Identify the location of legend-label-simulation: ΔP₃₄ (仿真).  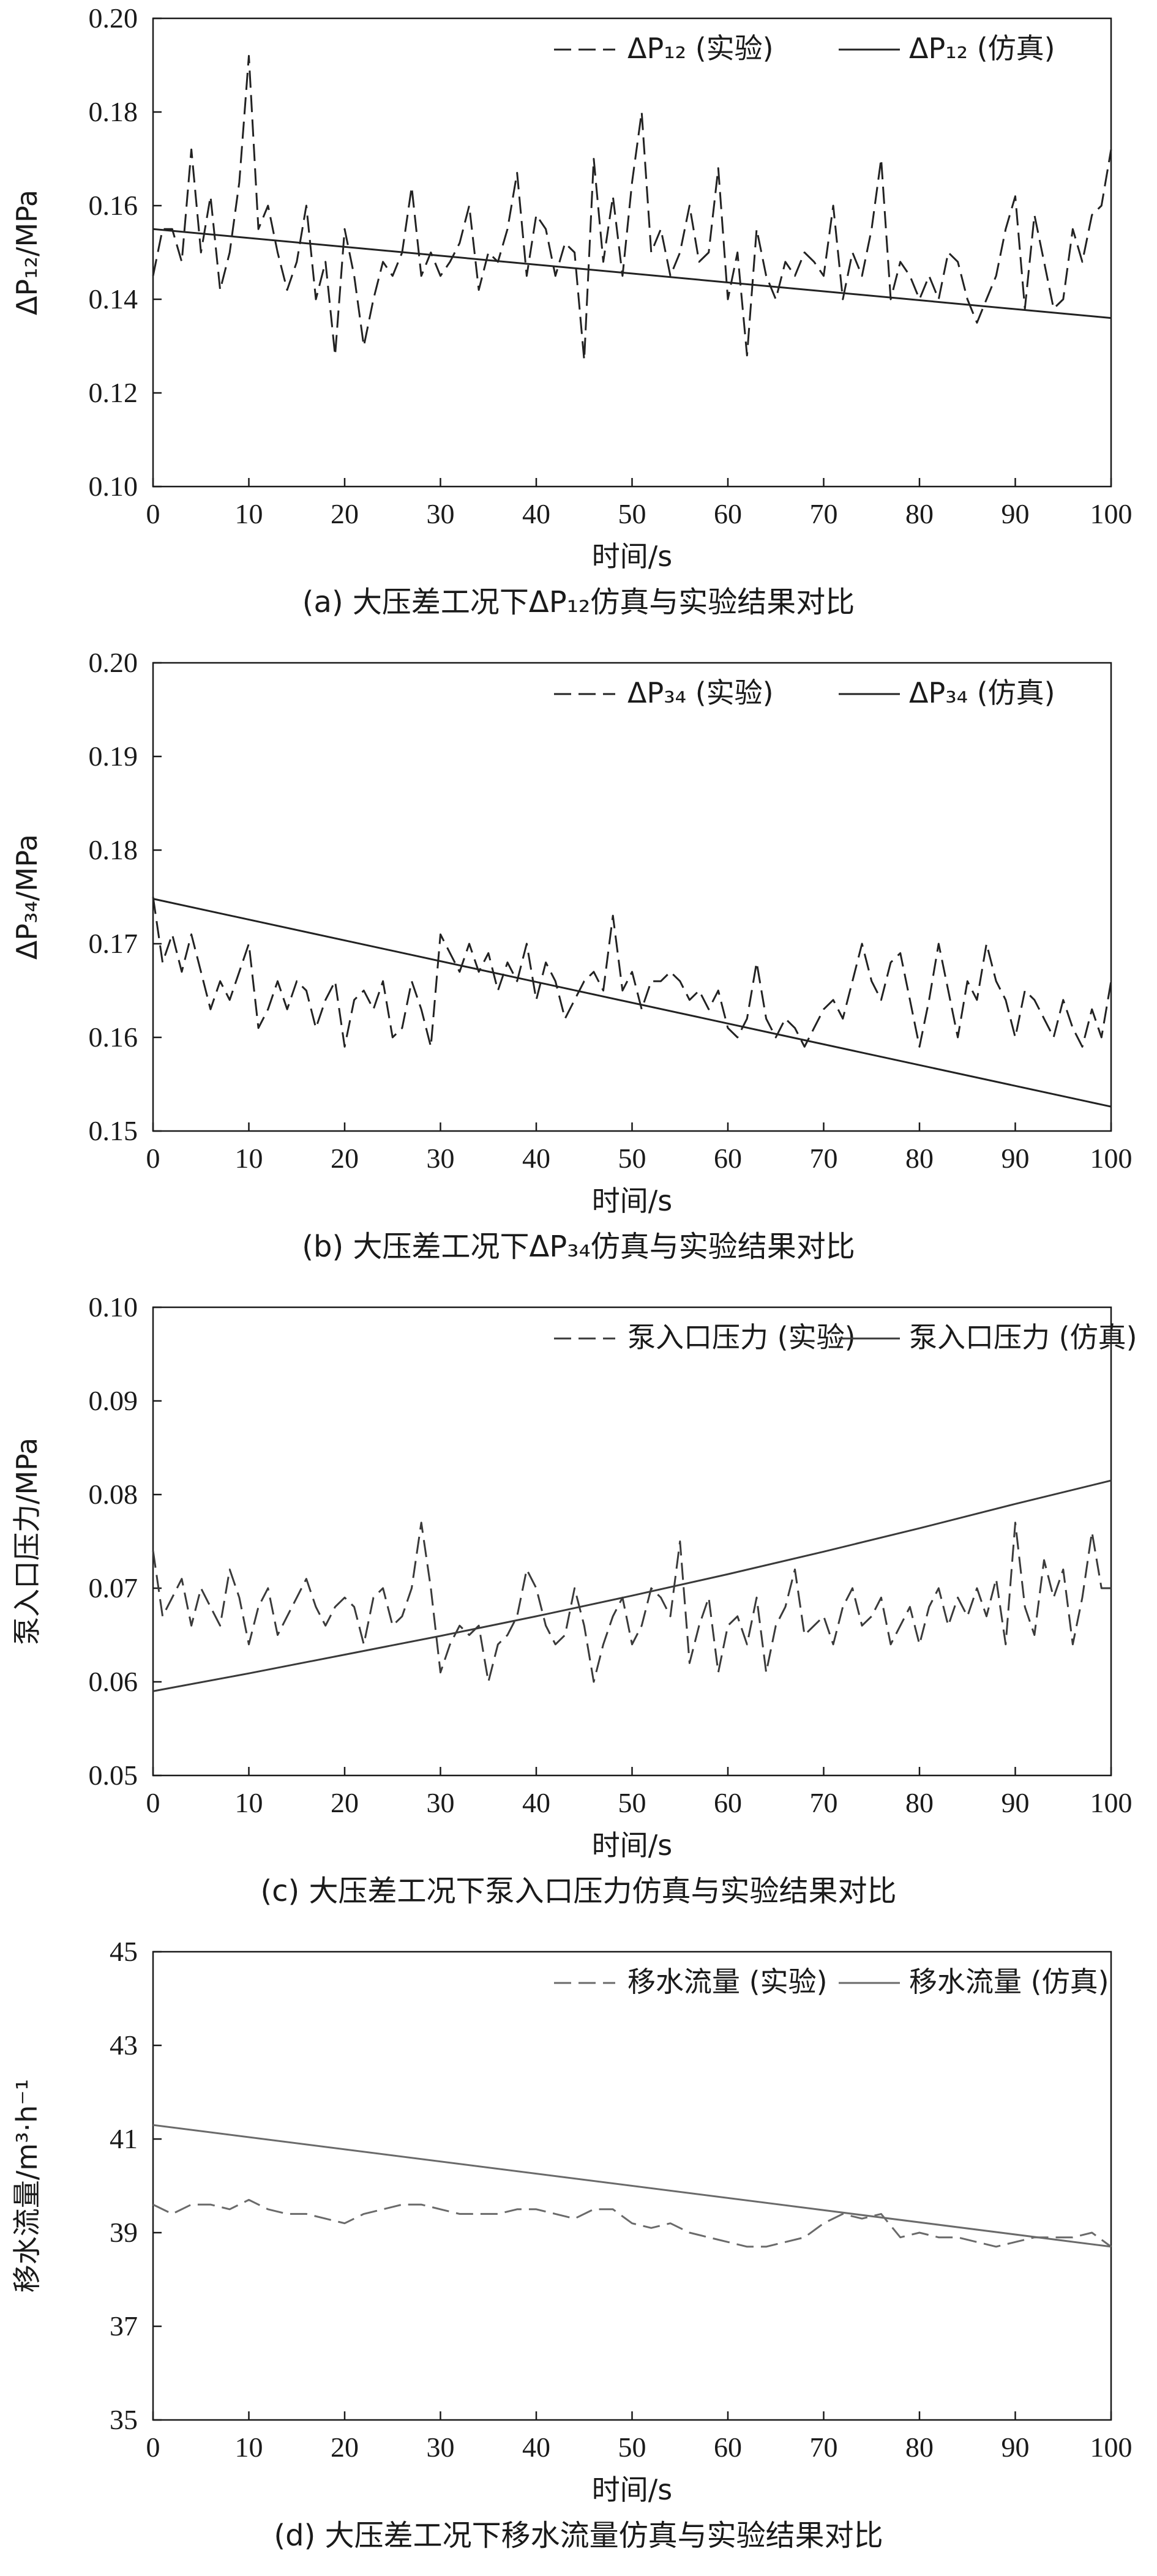
(982, 692).